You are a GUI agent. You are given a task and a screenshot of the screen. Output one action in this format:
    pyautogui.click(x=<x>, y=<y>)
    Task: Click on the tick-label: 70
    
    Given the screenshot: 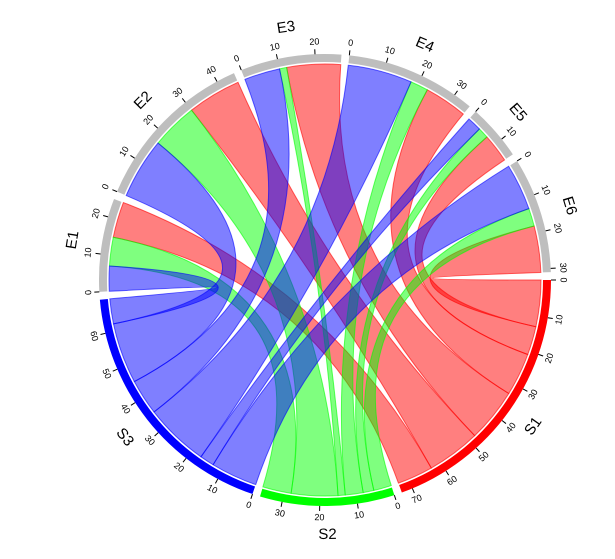 What is the action you would take?
    pyautogui.click(x=416, y=498)
    